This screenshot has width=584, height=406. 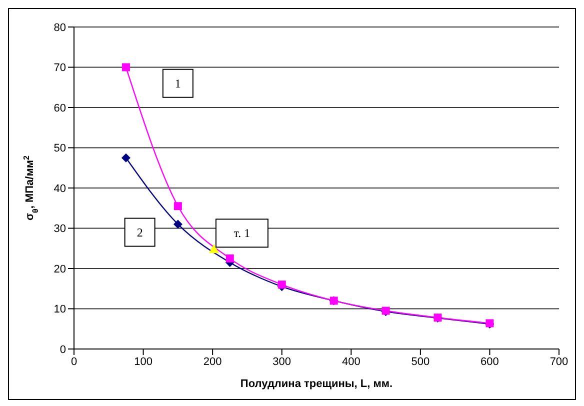 I want to click on x-tick-label: 0, so click(x=74, y=362).